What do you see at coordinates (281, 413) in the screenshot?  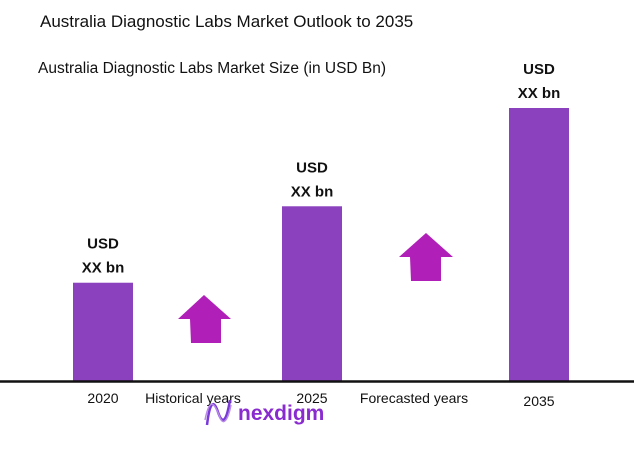 I see `svg-text: nexdigm` at bounding box center [281, 413].